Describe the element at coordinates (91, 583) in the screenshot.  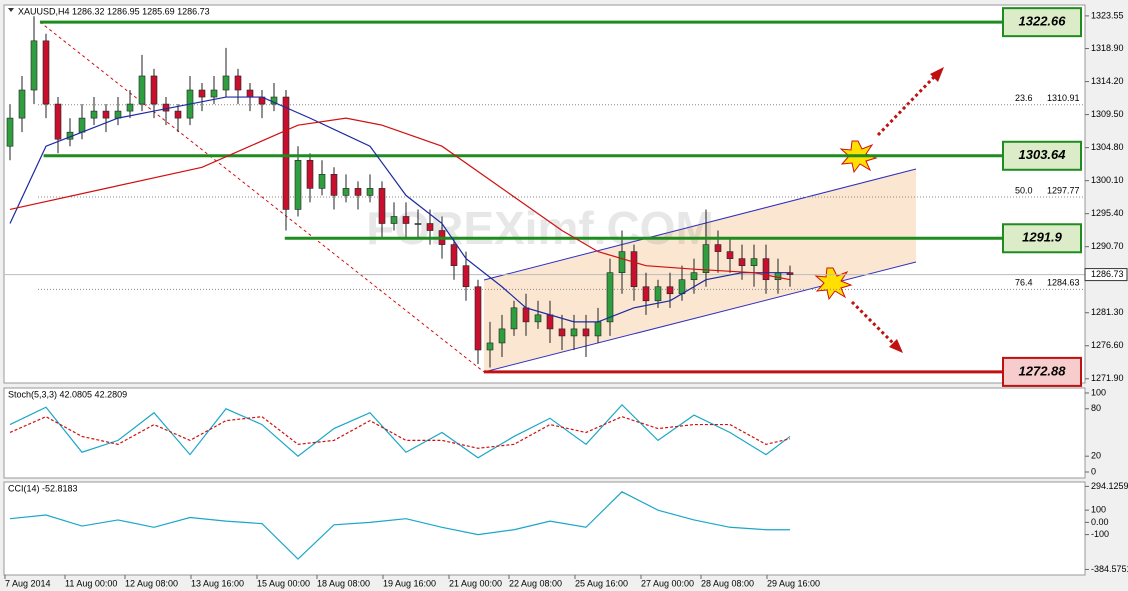
I see `x-tick-label: 11 Aug 00:00` at that location.